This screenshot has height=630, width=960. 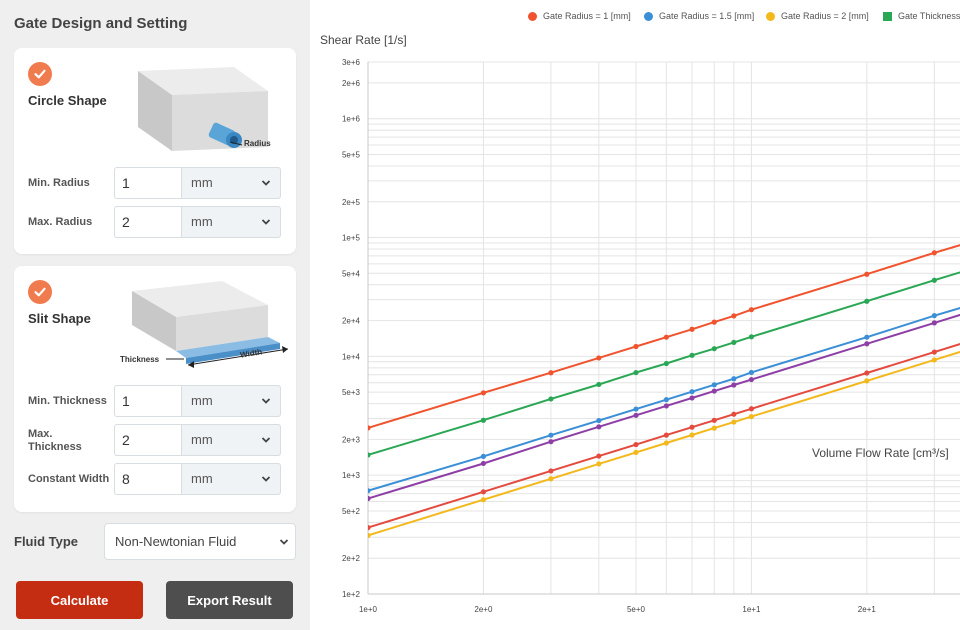 What do you see at coordinates (231, 440) in the screenshot?
I see `max-thickness-unit-select: mm` at bounding box center [231, 440].